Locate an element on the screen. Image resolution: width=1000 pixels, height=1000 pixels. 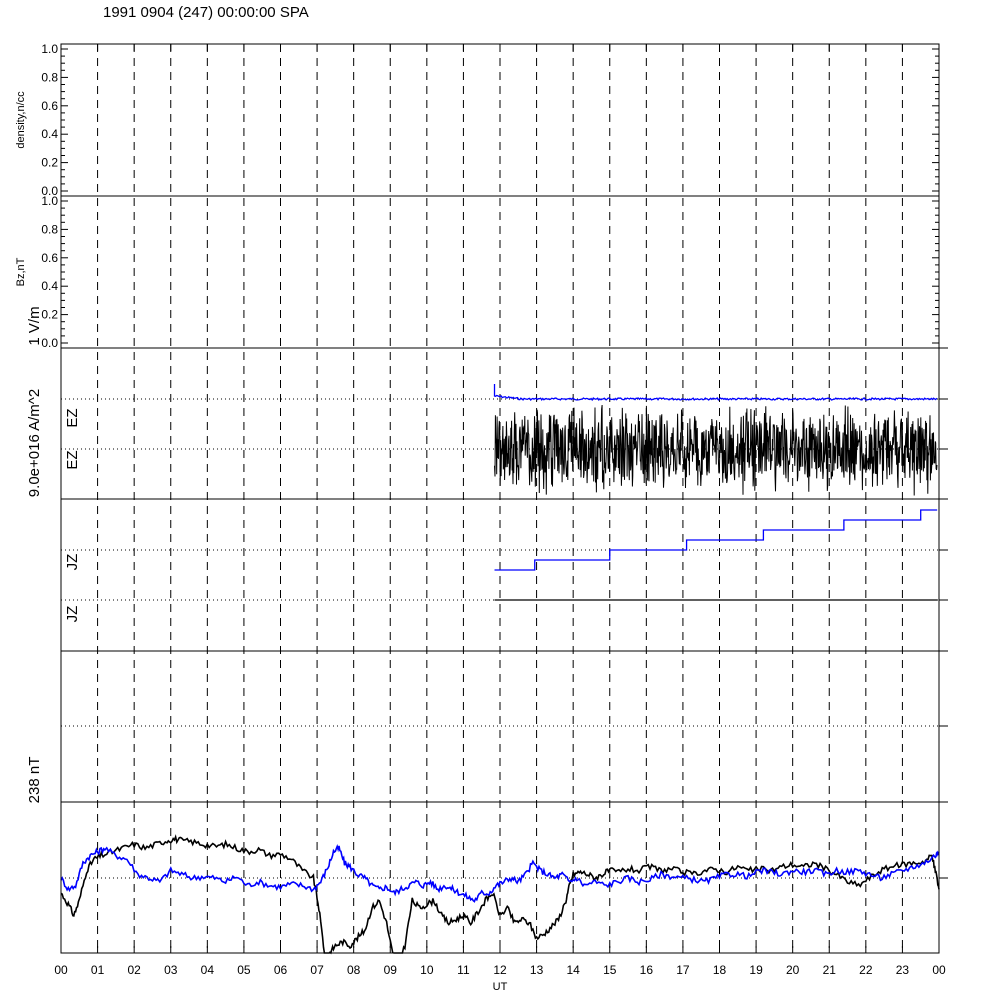
x-tick-label: 10 is located at coordinates (427, 970).